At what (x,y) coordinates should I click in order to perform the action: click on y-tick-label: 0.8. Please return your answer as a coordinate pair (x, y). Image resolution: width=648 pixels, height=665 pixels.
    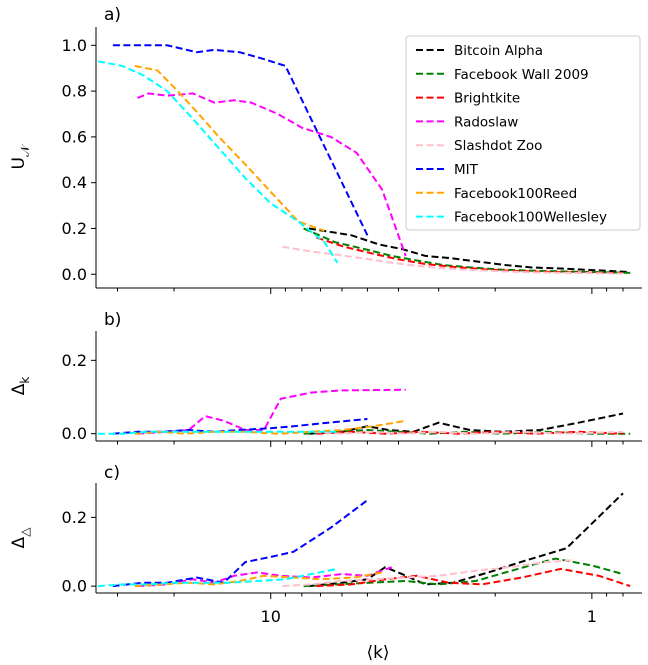
    Looking at the image, I should click on (74, 91).